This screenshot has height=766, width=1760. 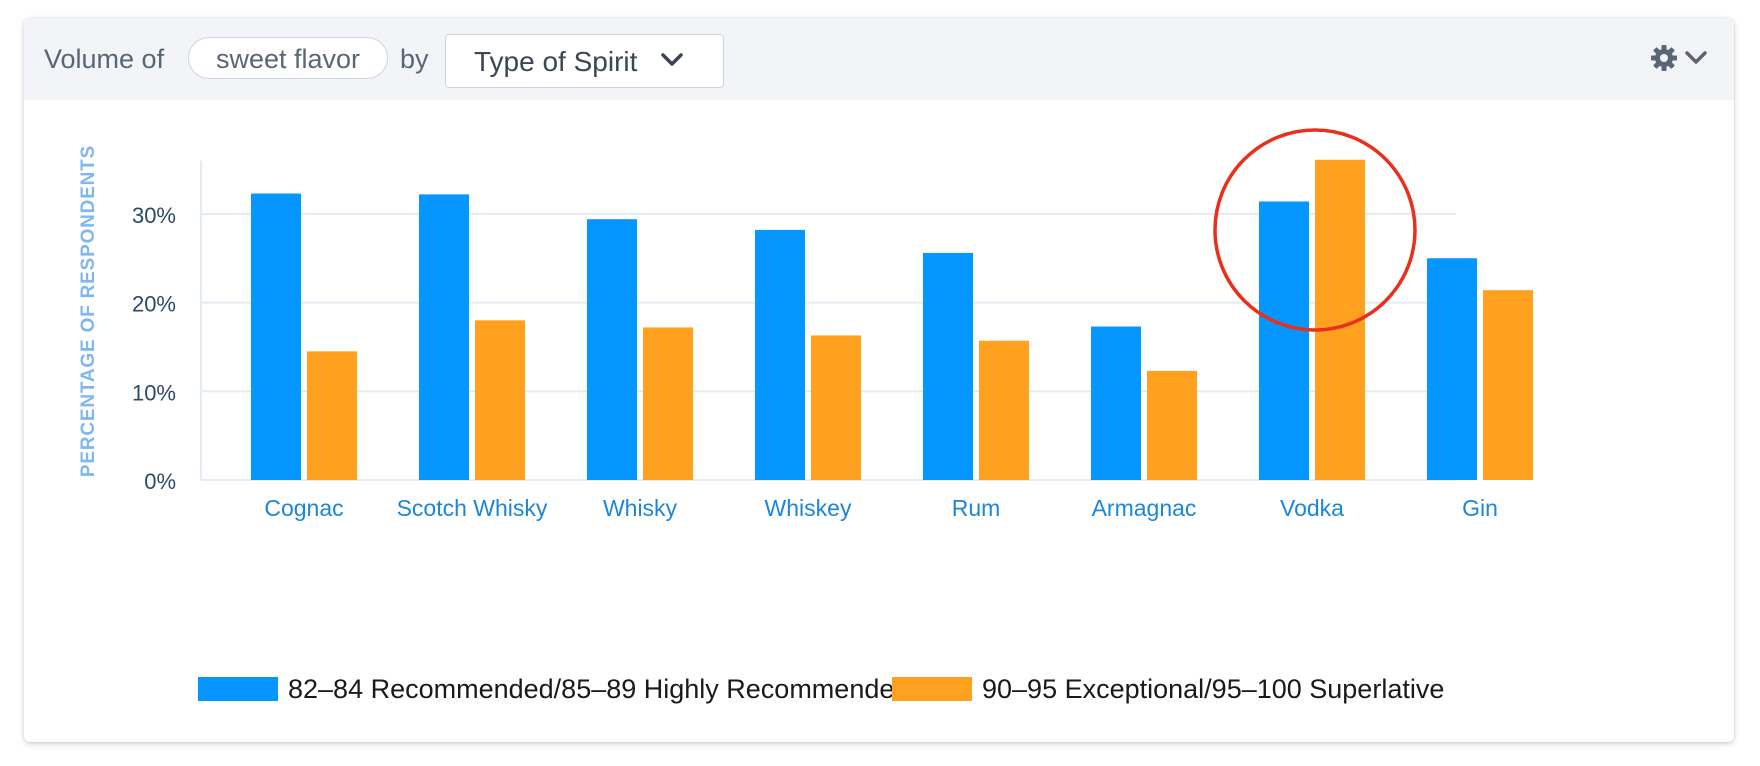 I want to click on y-tick-label: 0%, so click(x=160, y=481).